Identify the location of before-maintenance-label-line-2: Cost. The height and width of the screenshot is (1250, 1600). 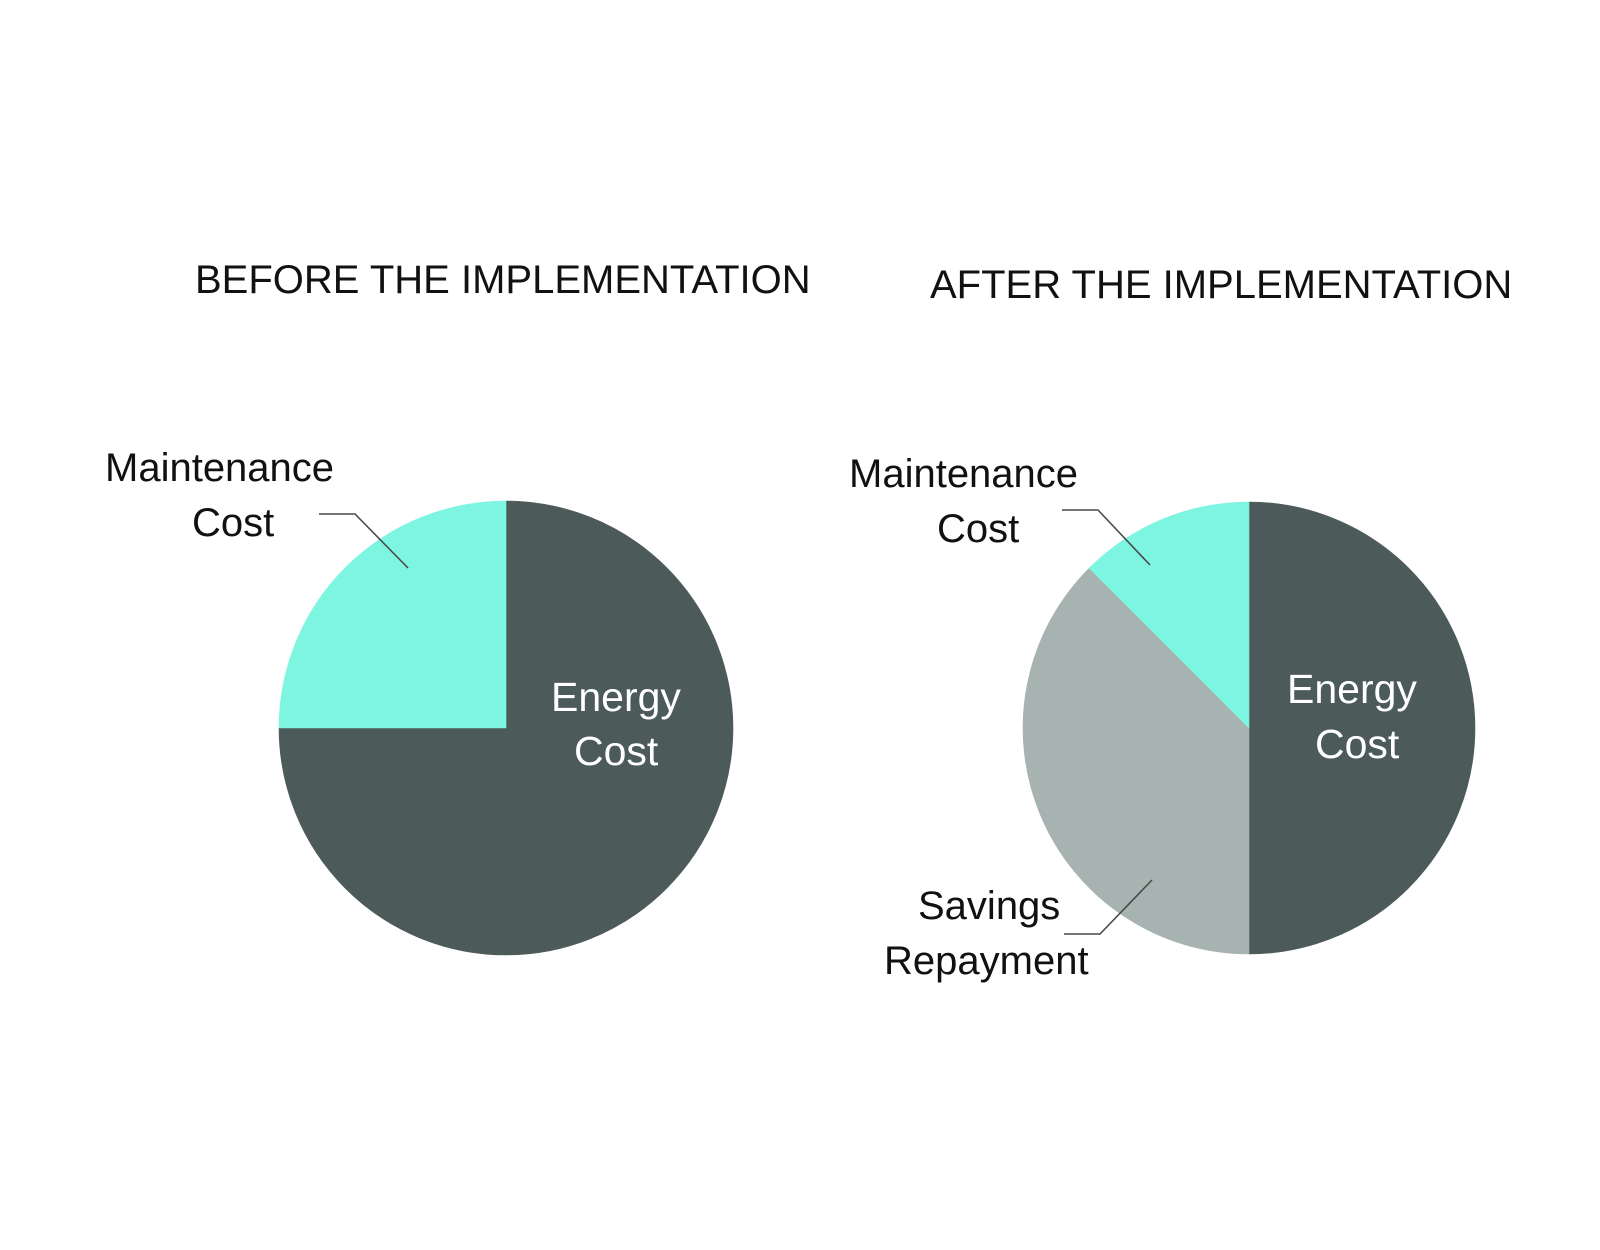
(233, 523).